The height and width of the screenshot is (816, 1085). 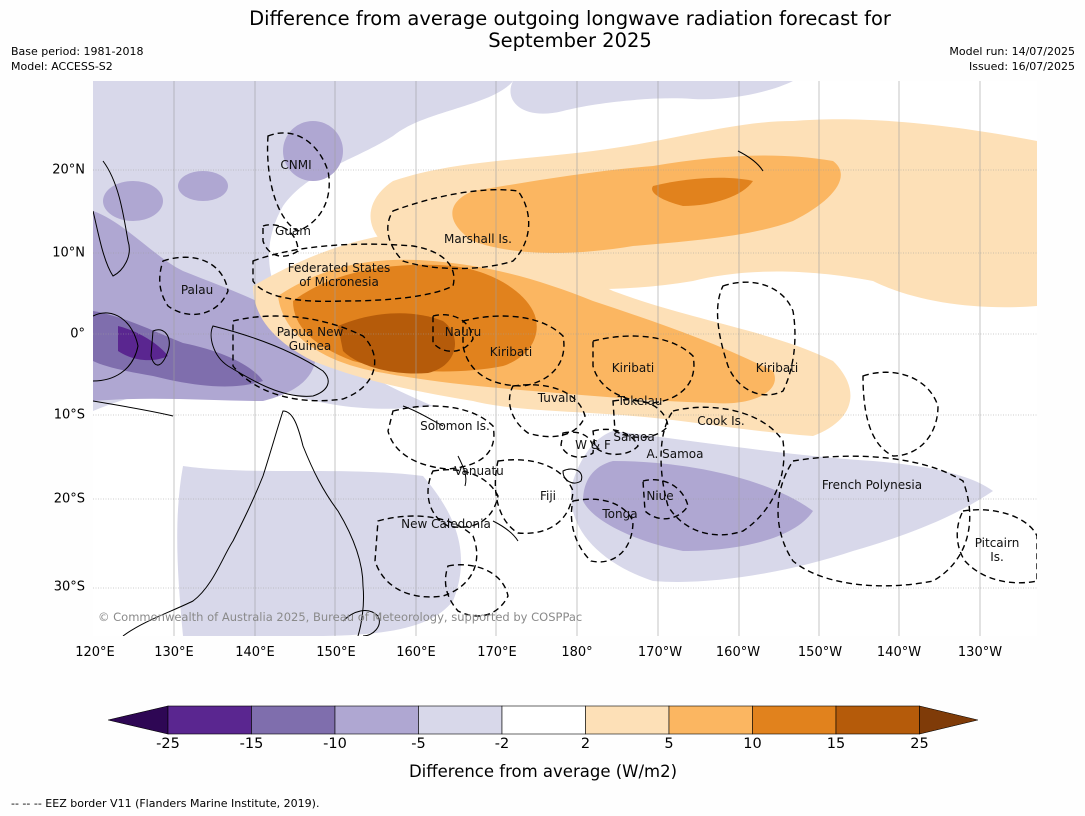 What do you see at coordinates (396, 343) in the screenshot?
I see `equatorial-dark-orange` at bounding box center [396, 343].